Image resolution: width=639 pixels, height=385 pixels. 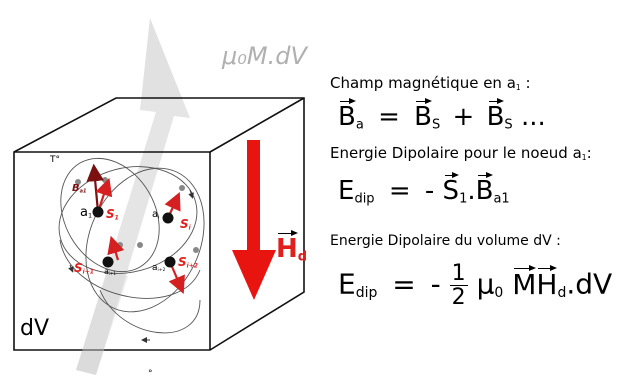 What do you see at coordinates (98, 212) in the screenshot?
I see `node-a1` at bounding box center [98, 212].